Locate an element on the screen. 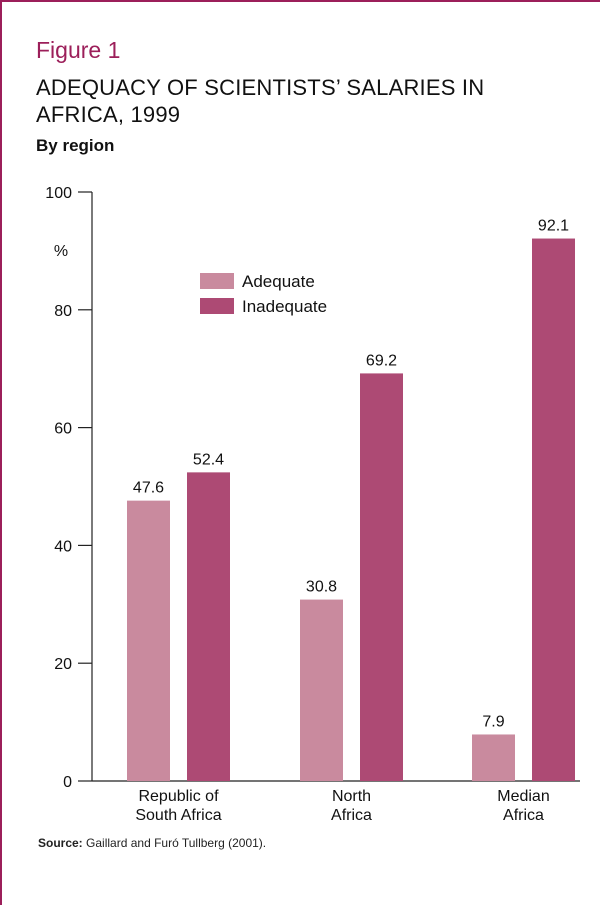 This screenshot has width=600, height=905. y-tick-label: 80 is located at coordinates (63, 311).